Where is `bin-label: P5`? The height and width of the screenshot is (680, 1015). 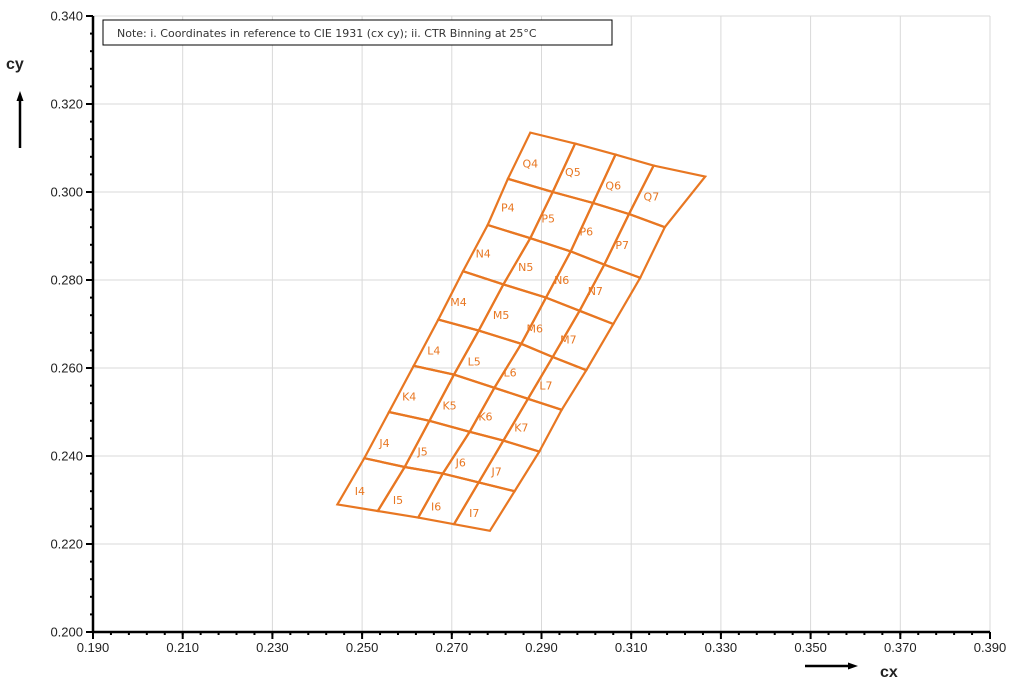
bin-label: P5 is located at coordinates (548, 218).